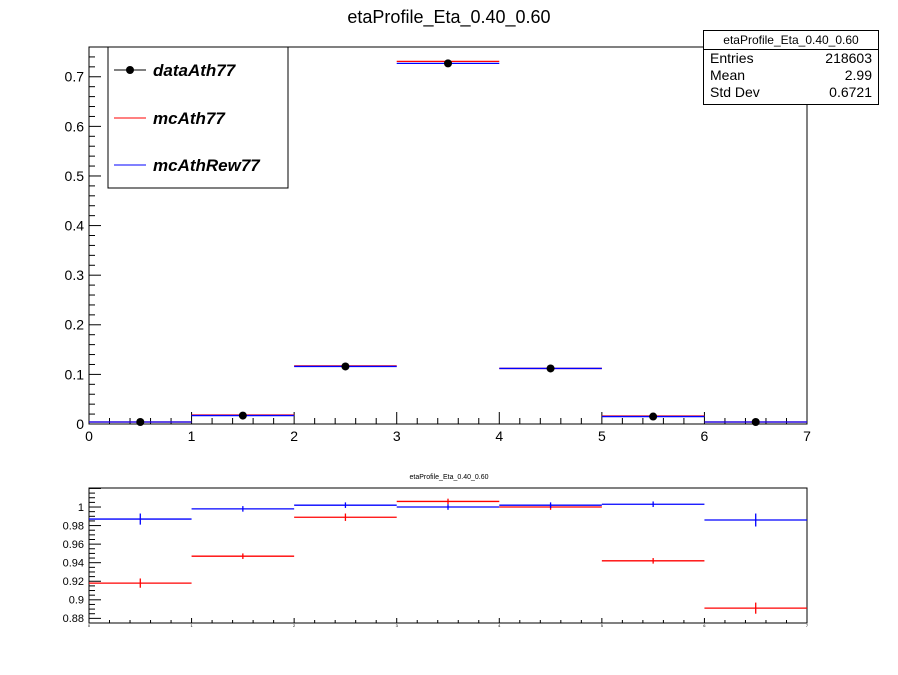 The width and height of the screenshot is (898, 675). I want to click on y-tick-label: 0.88, so click(73, 619).